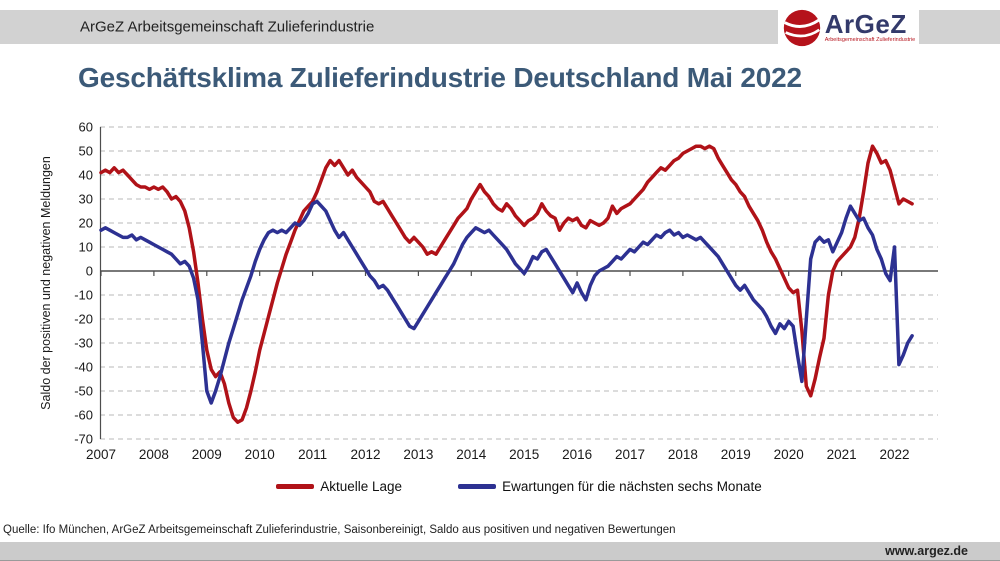  Describe the element at coordinates (418, 454) in the screenshot. I see `x-tick-label: 2013` at that location.